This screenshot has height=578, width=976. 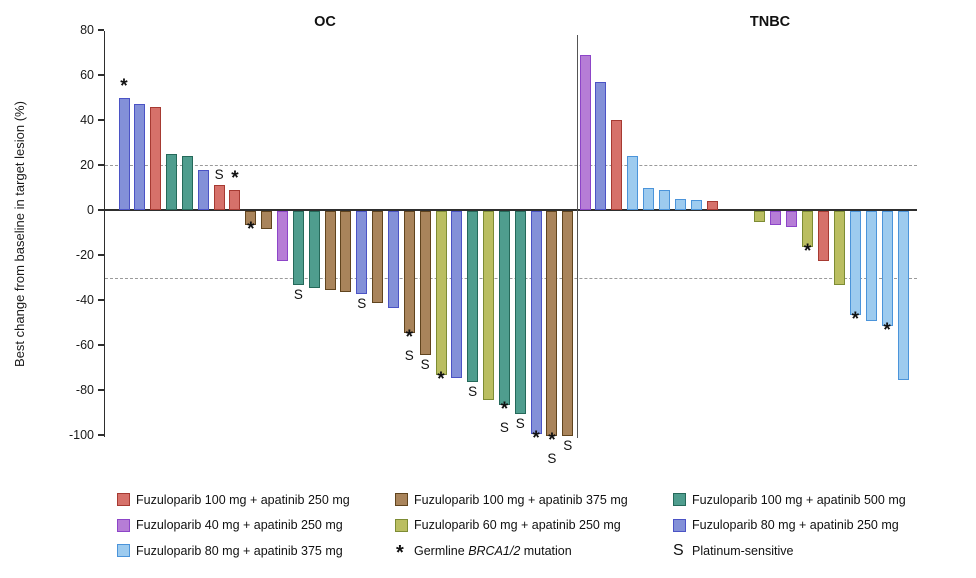 What do you see at coordinates (87, 119) in the screenshot?
I see `y-axis-tick-label: 40` at bounding box center [87, 119].